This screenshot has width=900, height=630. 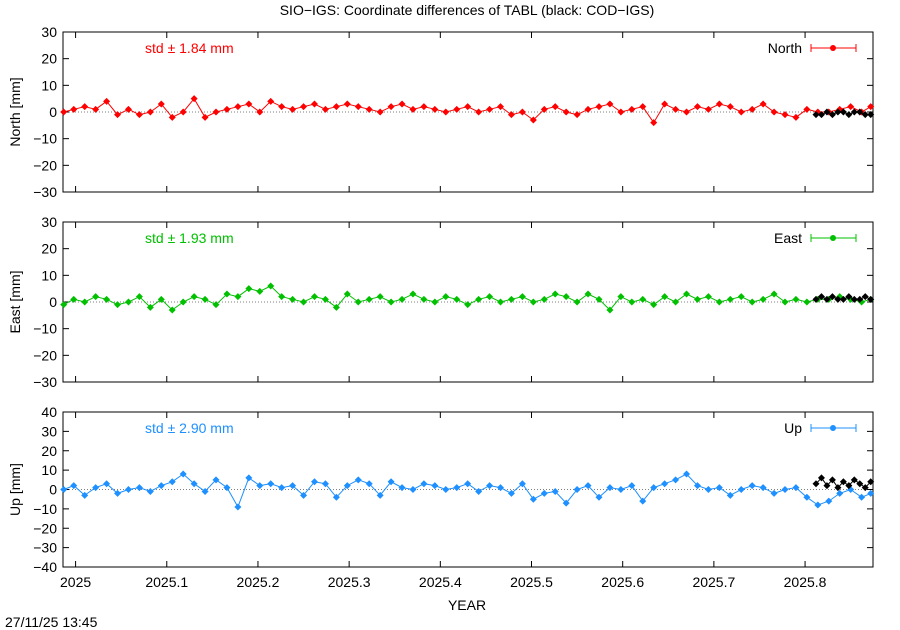 What do you see at coordinates (49, 470) in the screenshot?
I see `panel-up-ytick-label: 10` at bounding box center [49, 470].